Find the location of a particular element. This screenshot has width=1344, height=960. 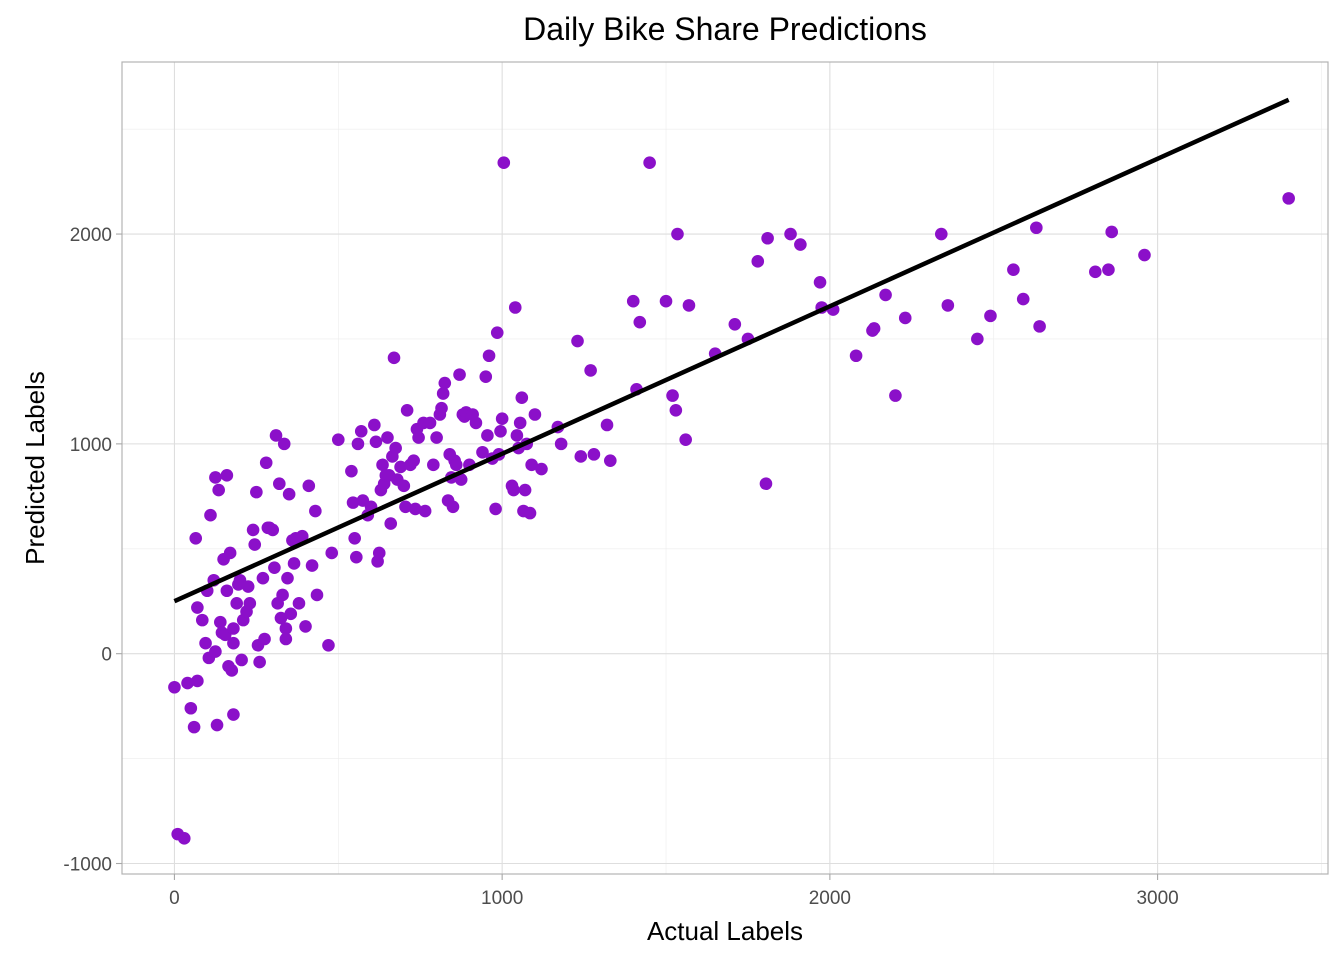

x-tick-label: 3000 is located at coordinates (1157, 898).